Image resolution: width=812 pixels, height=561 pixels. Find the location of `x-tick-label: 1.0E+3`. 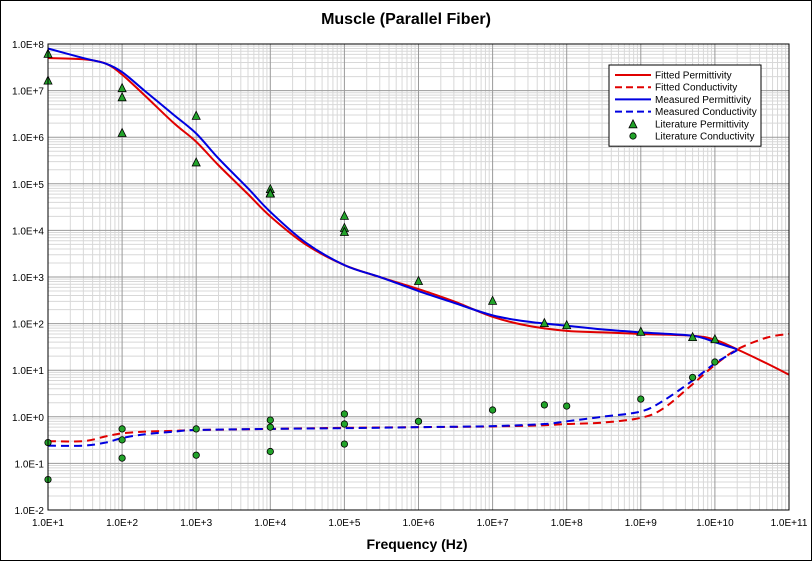

x-tick-label: 1.0E+3 is located at coordinates (196, 523).